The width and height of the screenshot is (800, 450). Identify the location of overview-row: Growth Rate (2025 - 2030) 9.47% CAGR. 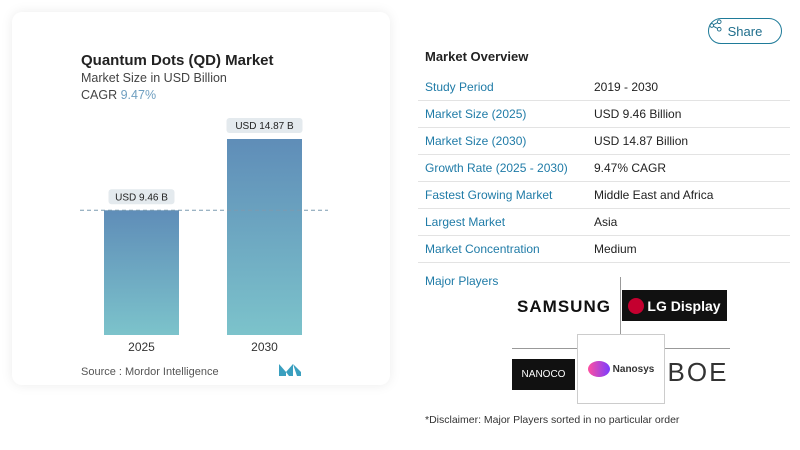
(604, 168).